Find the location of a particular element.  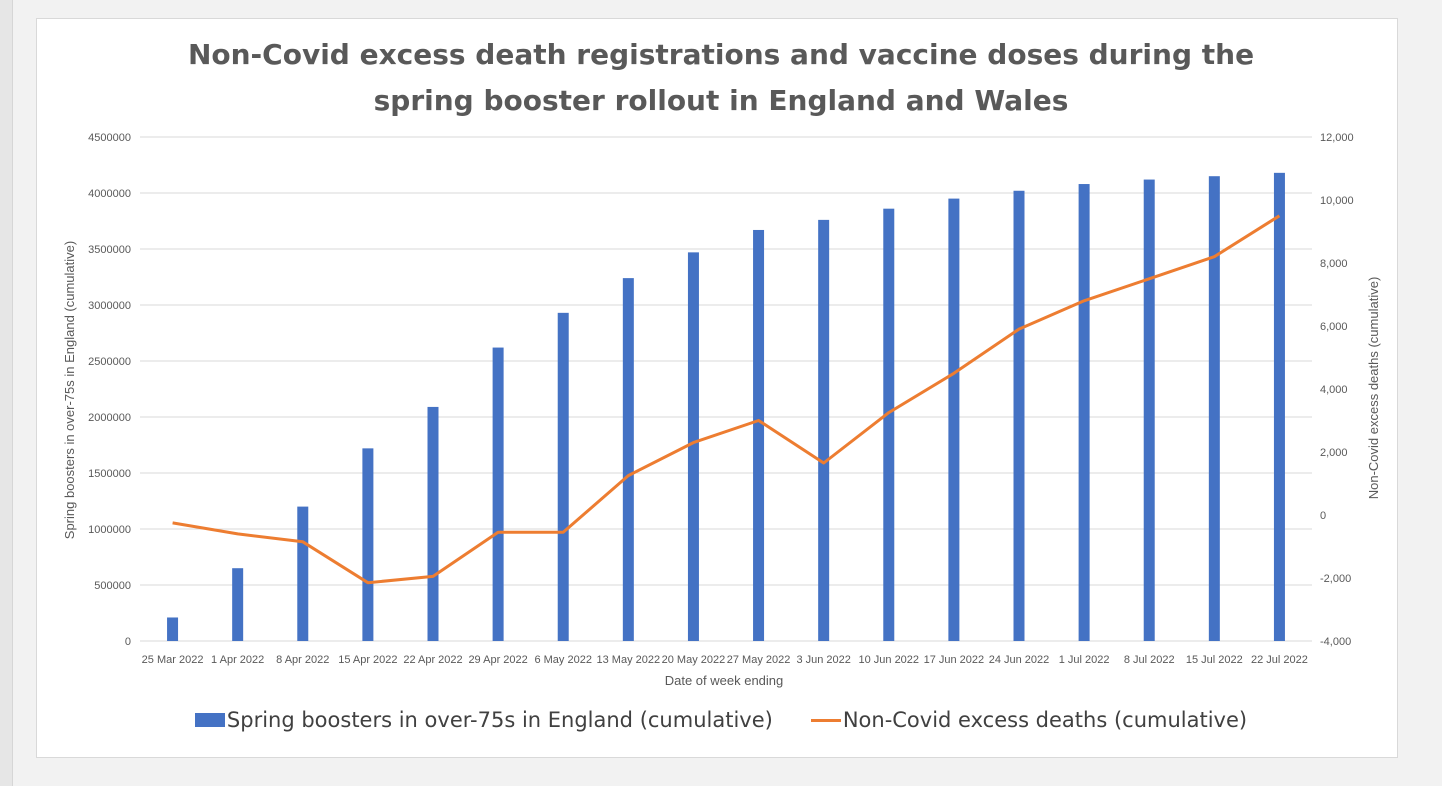

left-tick-label: 1000000 is located at coordinates (109, 530).